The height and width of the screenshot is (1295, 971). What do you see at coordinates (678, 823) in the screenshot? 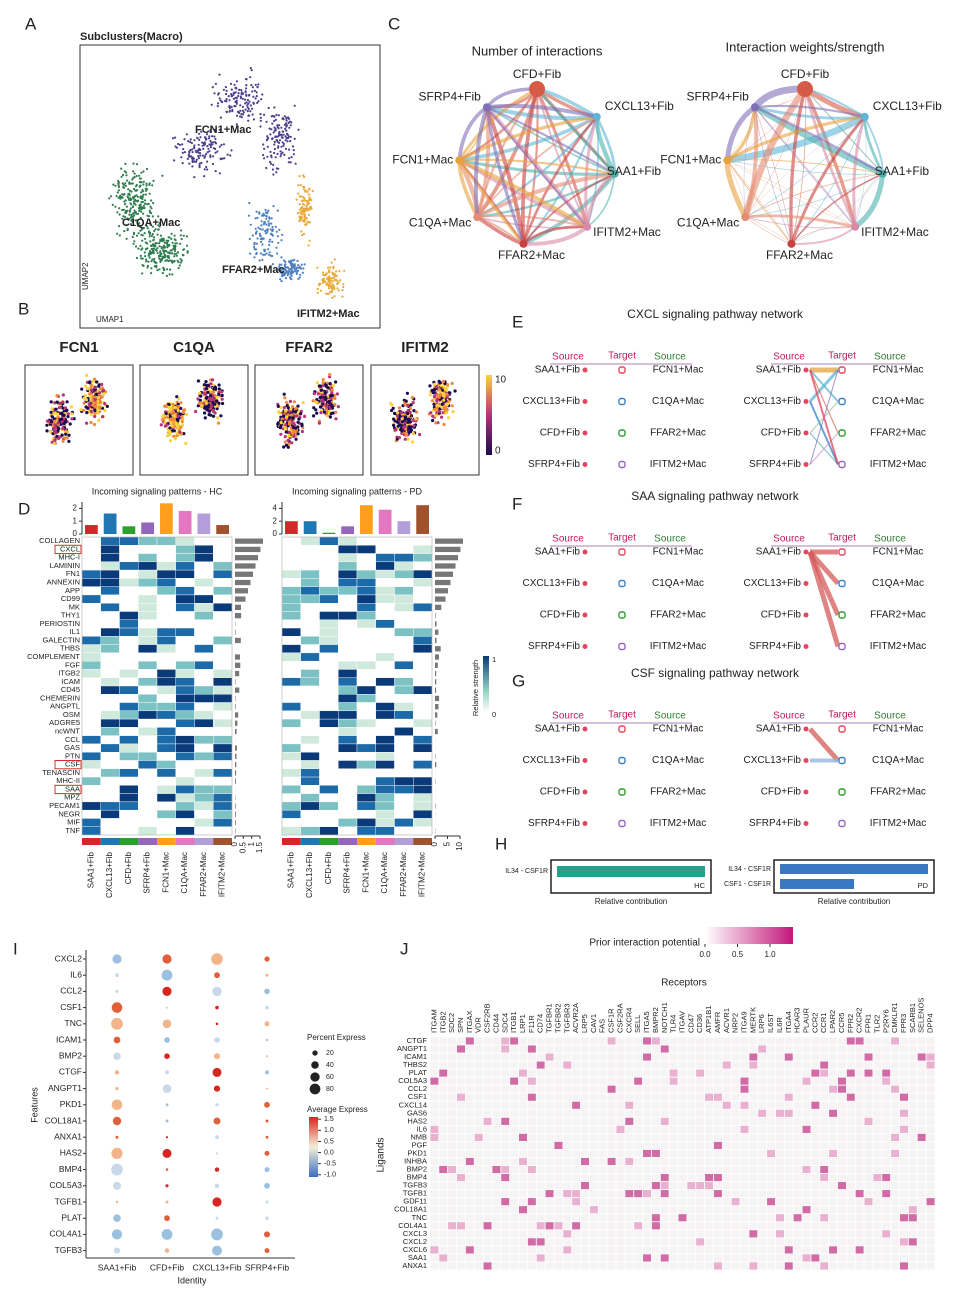
I see `target-label: IFITM2+Mac` at bounding box center [678, 823].